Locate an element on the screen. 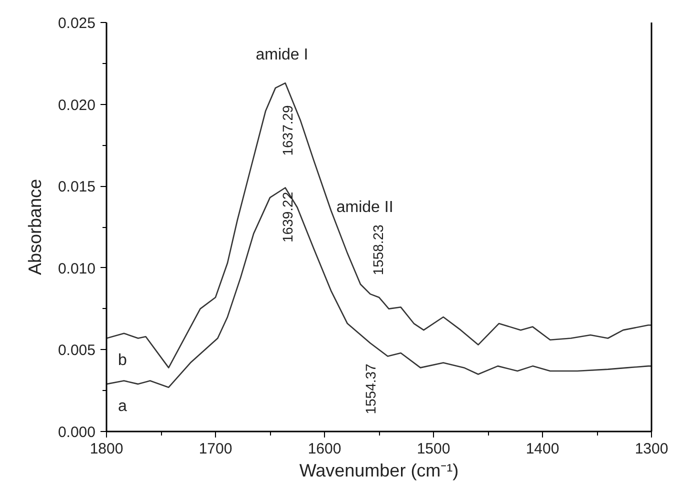  y-tick-label: 0.005 is located at coordinates (77, 351).